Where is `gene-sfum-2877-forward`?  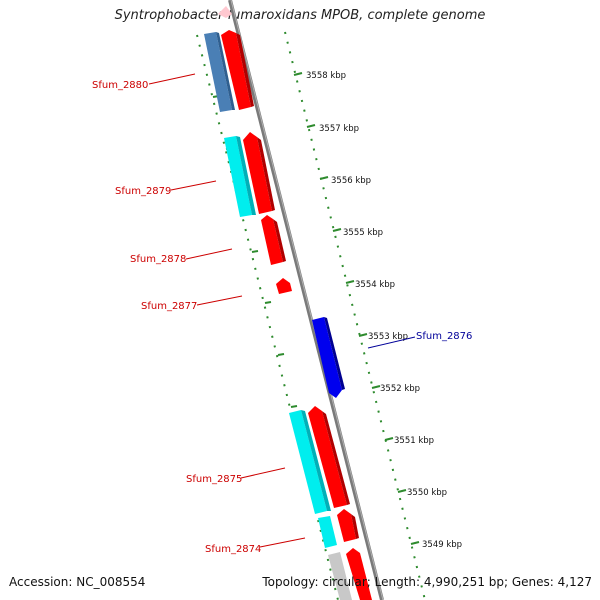 gene-sfum-2877-forward is located at coordinates (284, 286).